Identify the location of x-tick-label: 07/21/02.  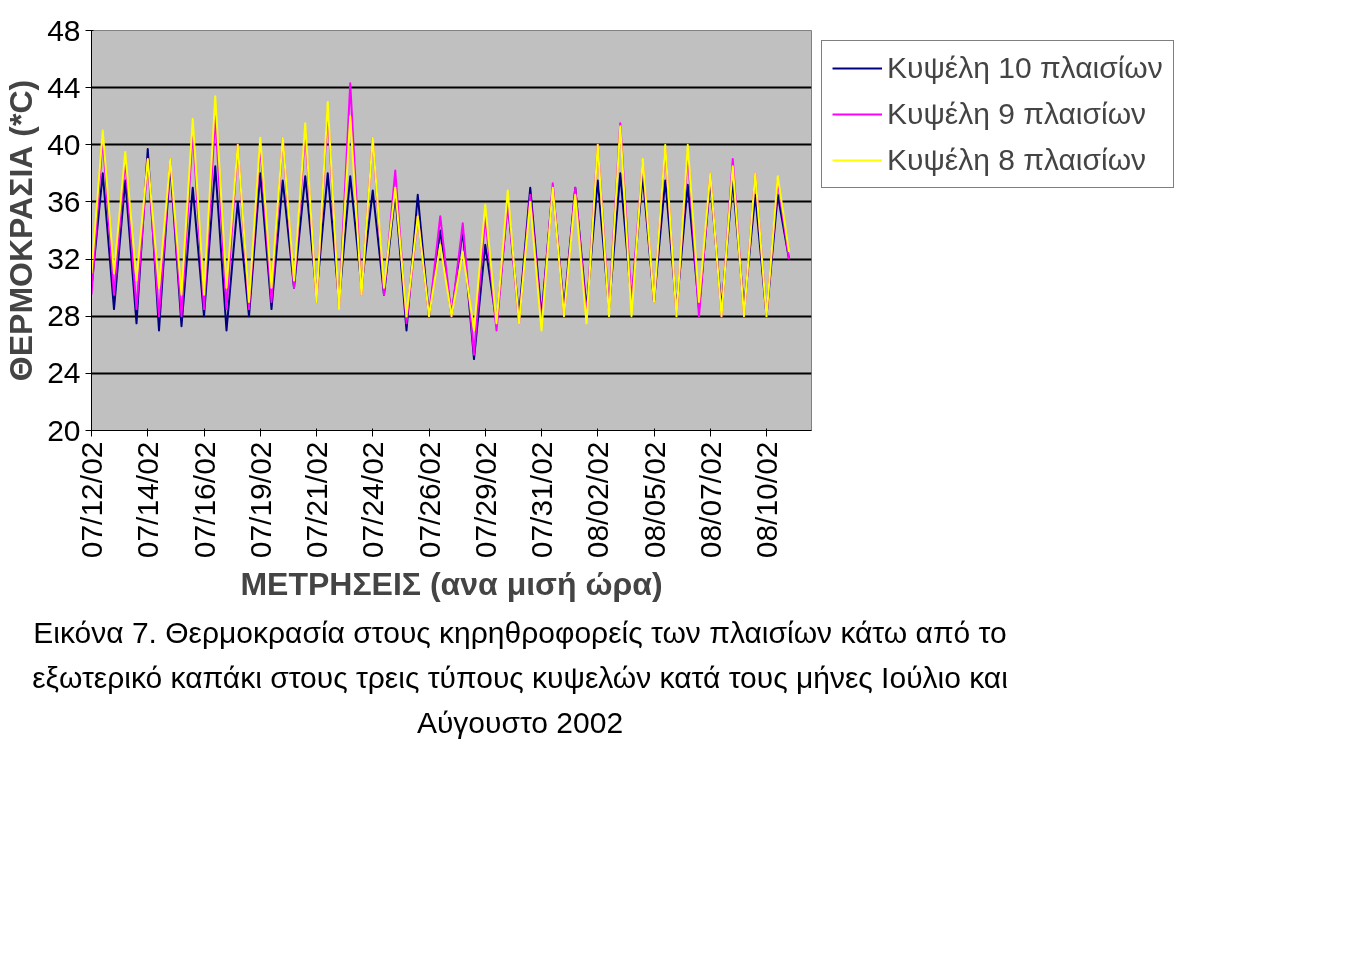
(316, 500).